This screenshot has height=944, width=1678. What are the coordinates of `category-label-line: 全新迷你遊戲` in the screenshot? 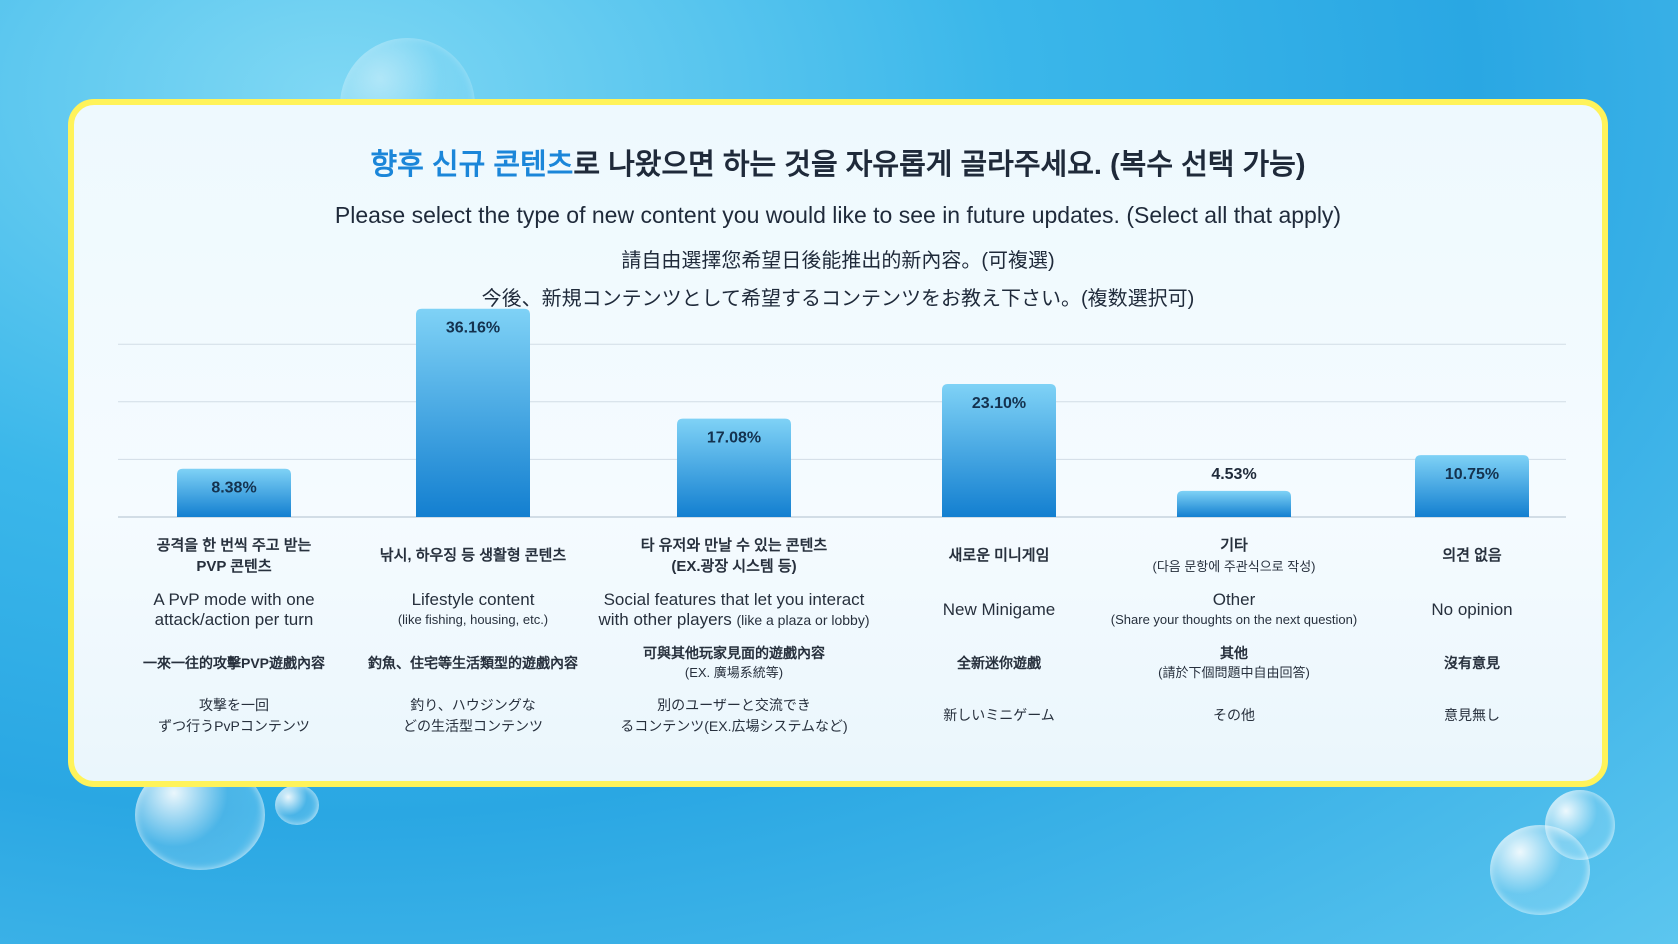 It's located at (999, 663).